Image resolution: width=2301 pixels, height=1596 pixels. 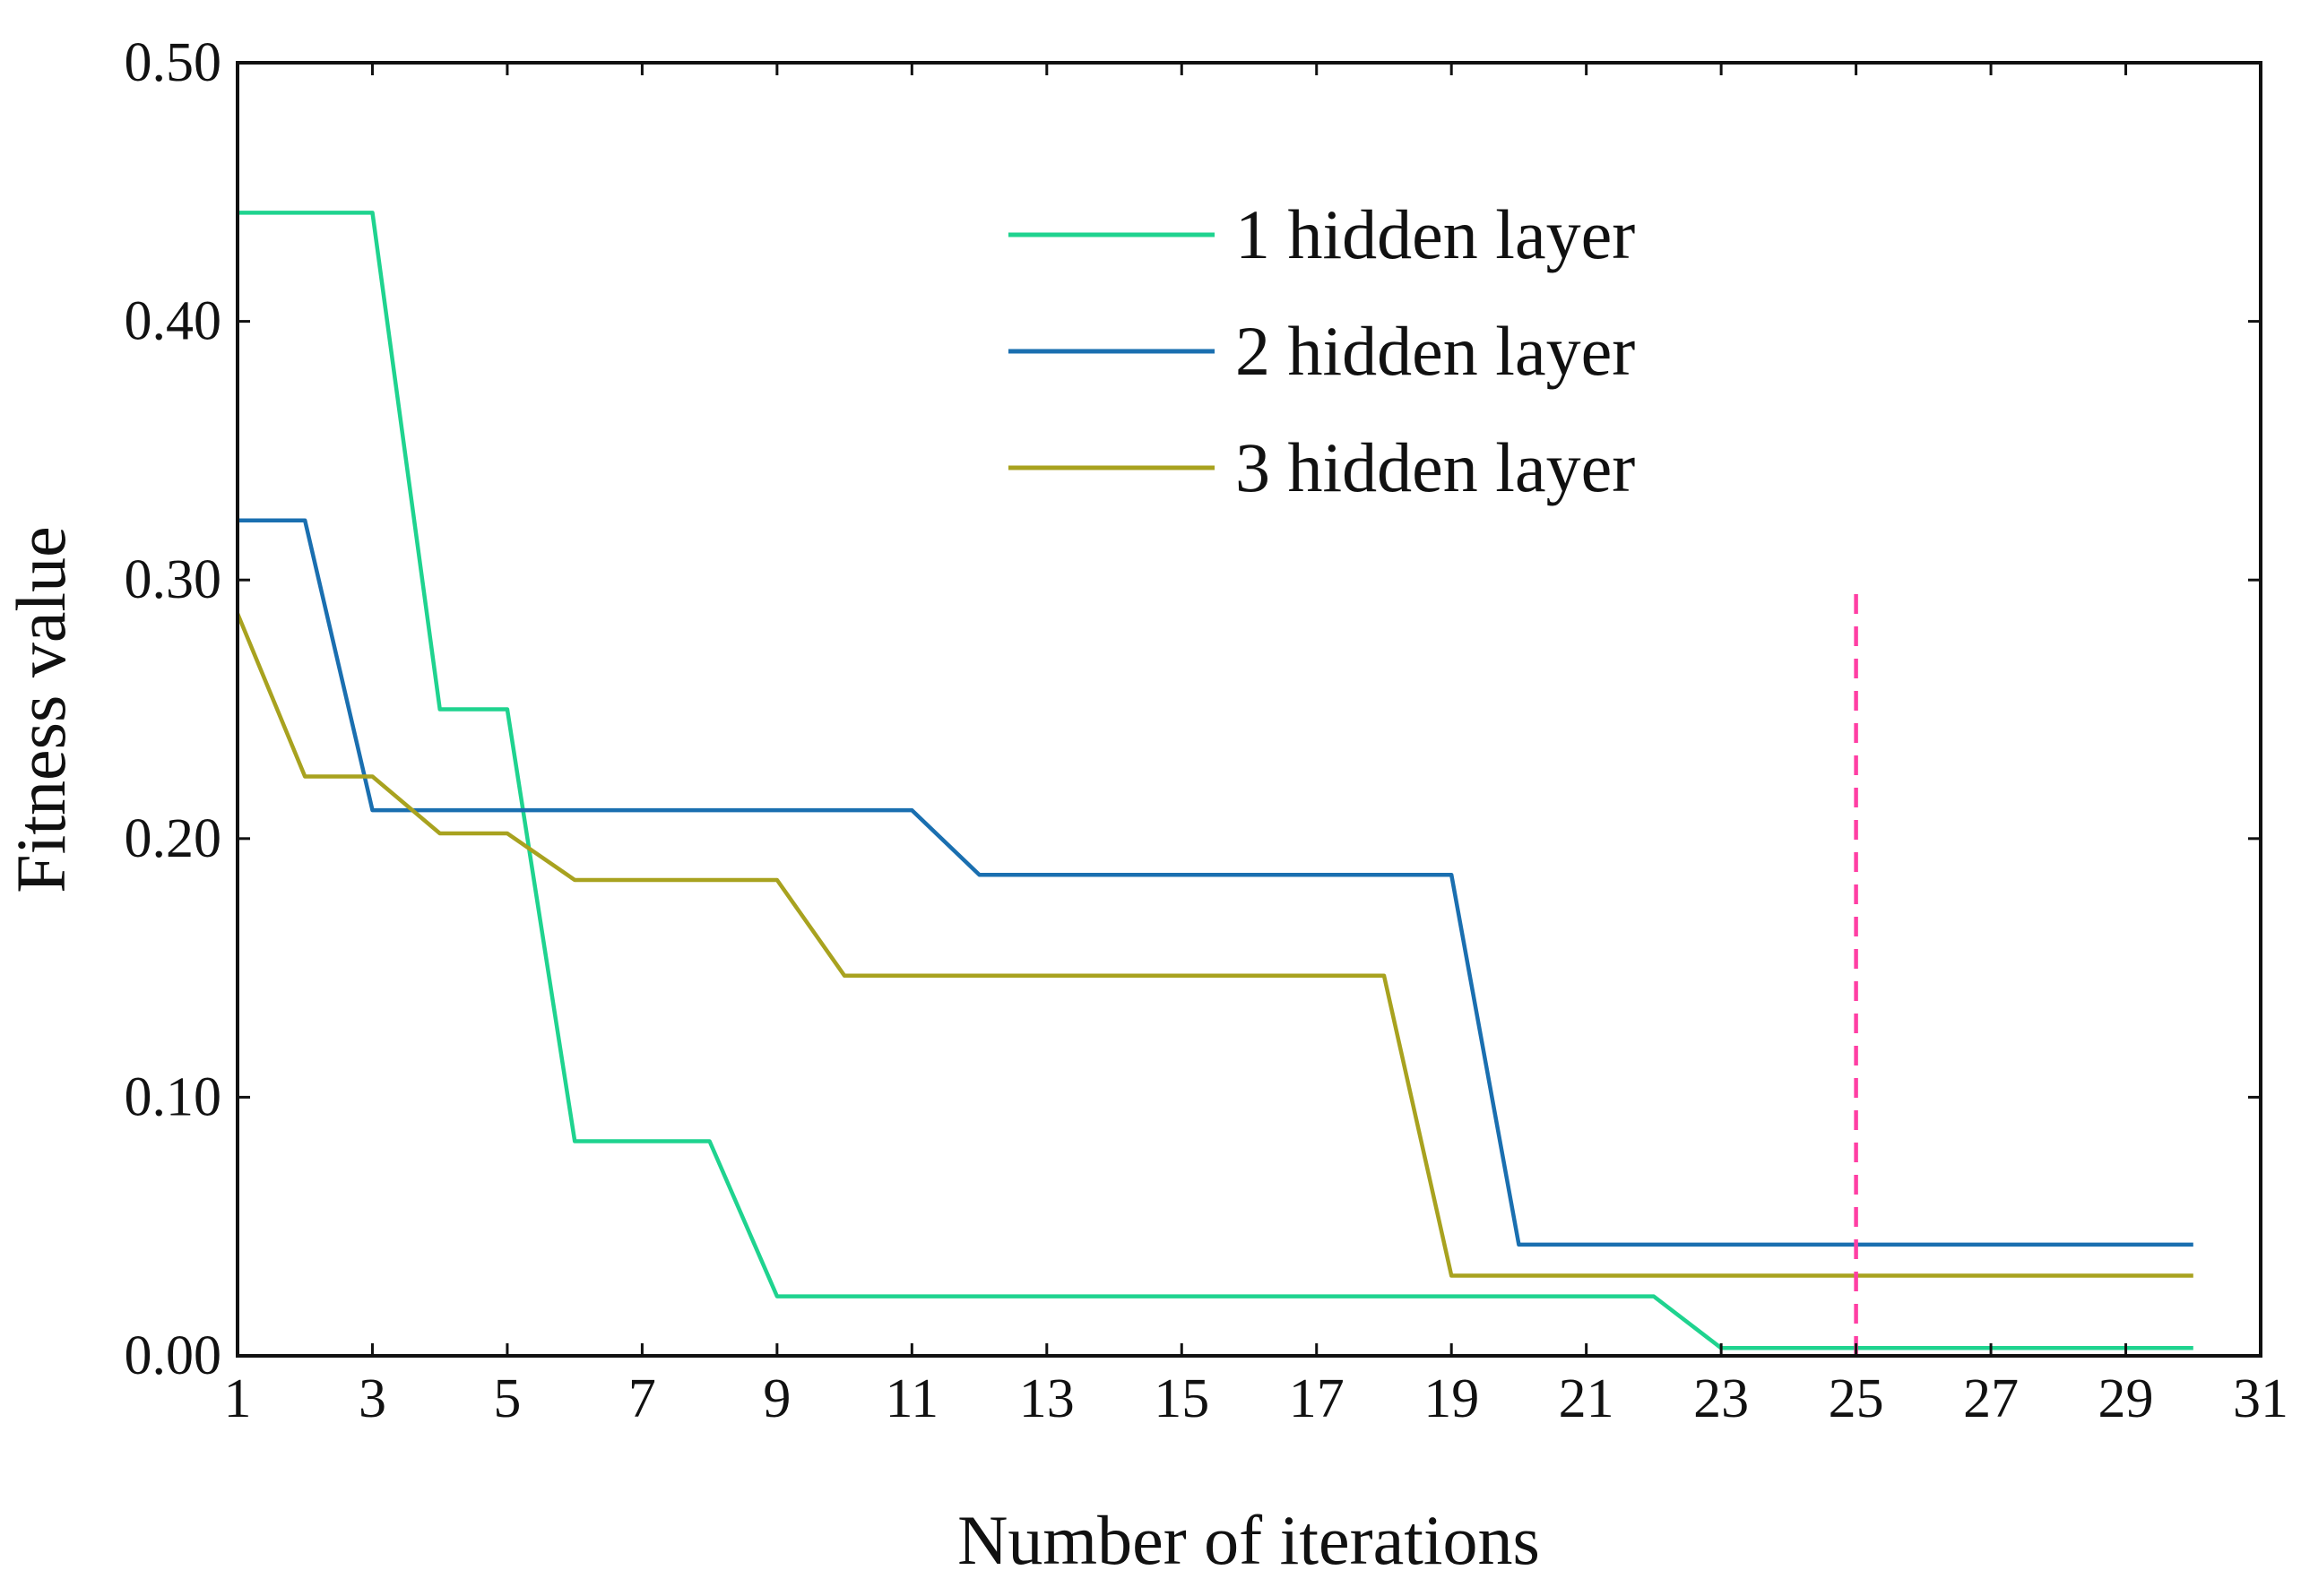 I want to click on y-tick-label: 0.50, so click(x=173, y=63).